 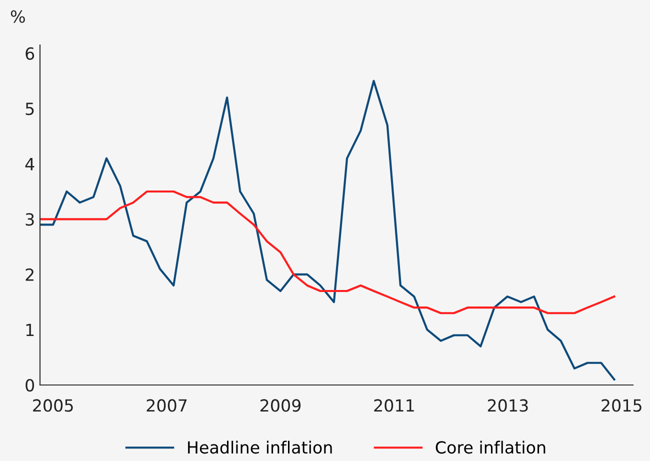 I want to click on y-tick-label: 2, so click(x=30, y=274).